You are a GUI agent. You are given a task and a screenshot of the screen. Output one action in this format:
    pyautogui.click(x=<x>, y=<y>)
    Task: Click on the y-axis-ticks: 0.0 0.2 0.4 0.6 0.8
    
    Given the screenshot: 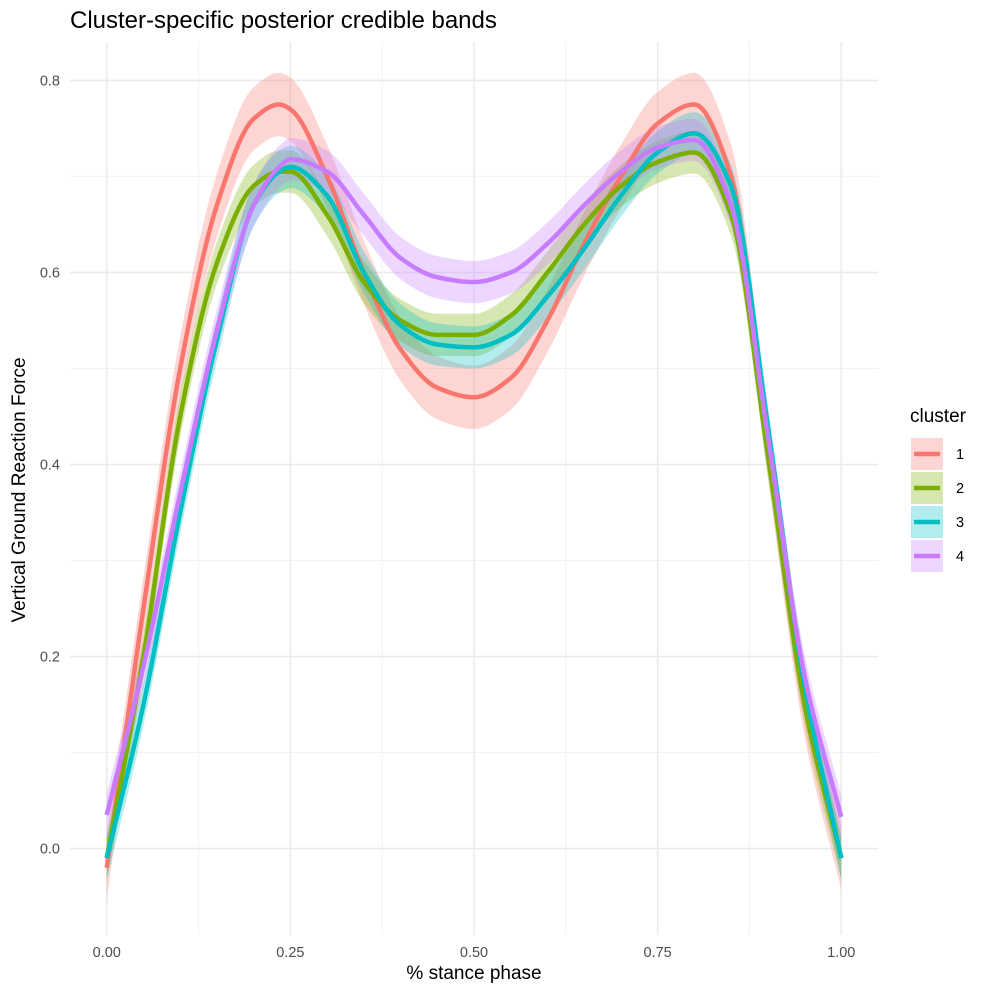 What is the action you would take?
    pyautogui.click(x=50, y=465)
    